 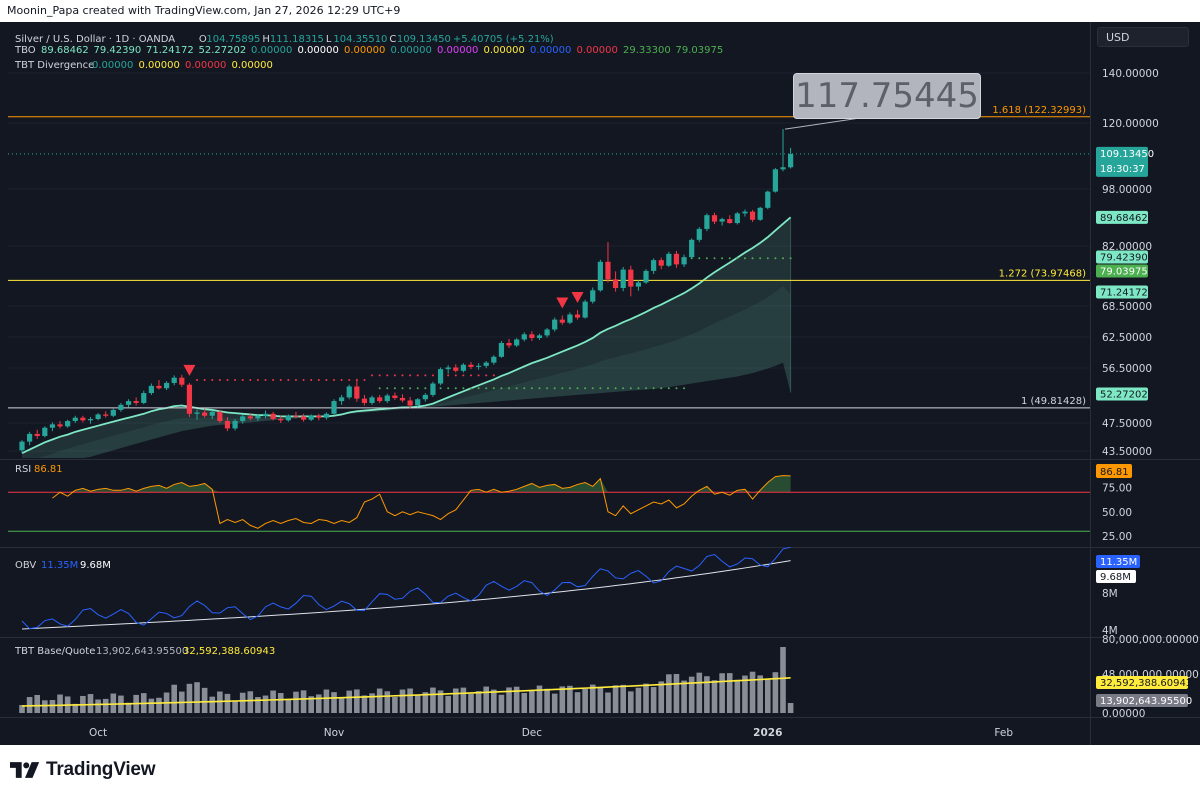 What do you see at coordinates (23, 469) in the screenshot?
I see `rsi-title: RSI` at bounding box center [23, 469].